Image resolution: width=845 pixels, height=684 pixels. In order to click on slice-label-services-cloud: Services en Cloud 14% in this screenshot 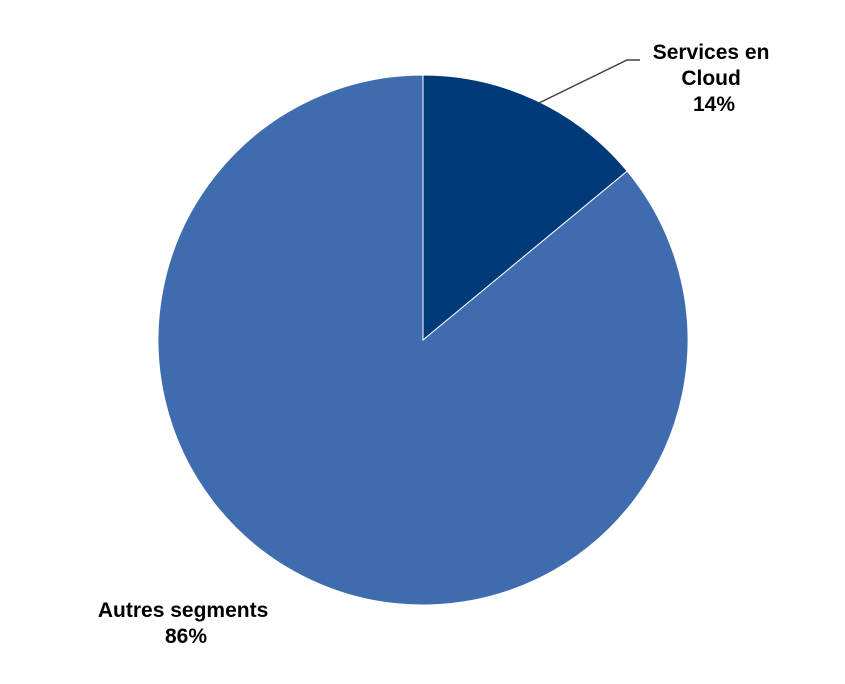, I will do `click(714, 78)`.